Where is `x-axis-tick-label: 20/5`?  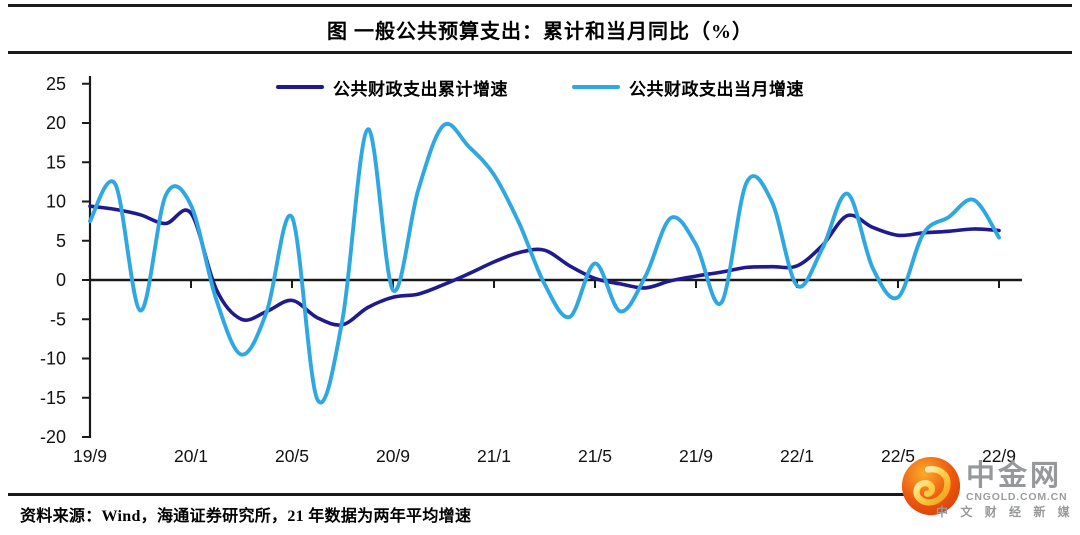 x-axis-tick-label: 20/5 is located at coordinates (292, 456).